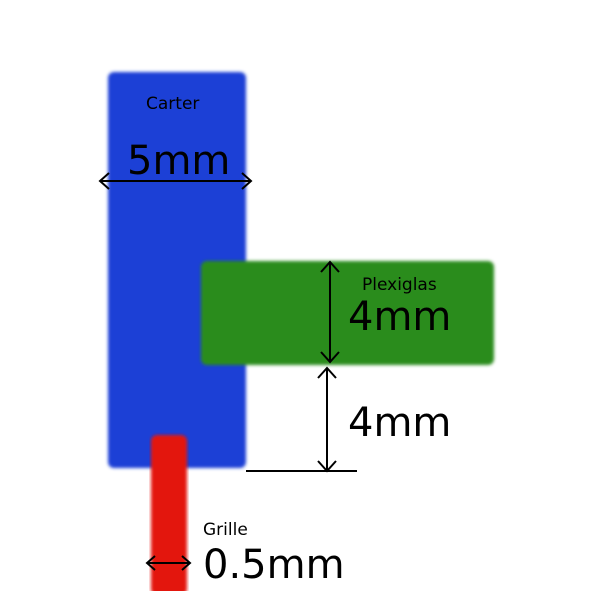 This screenshot has height=591, width=591. I want to click on plexiglas-plate, so click(347, 313).